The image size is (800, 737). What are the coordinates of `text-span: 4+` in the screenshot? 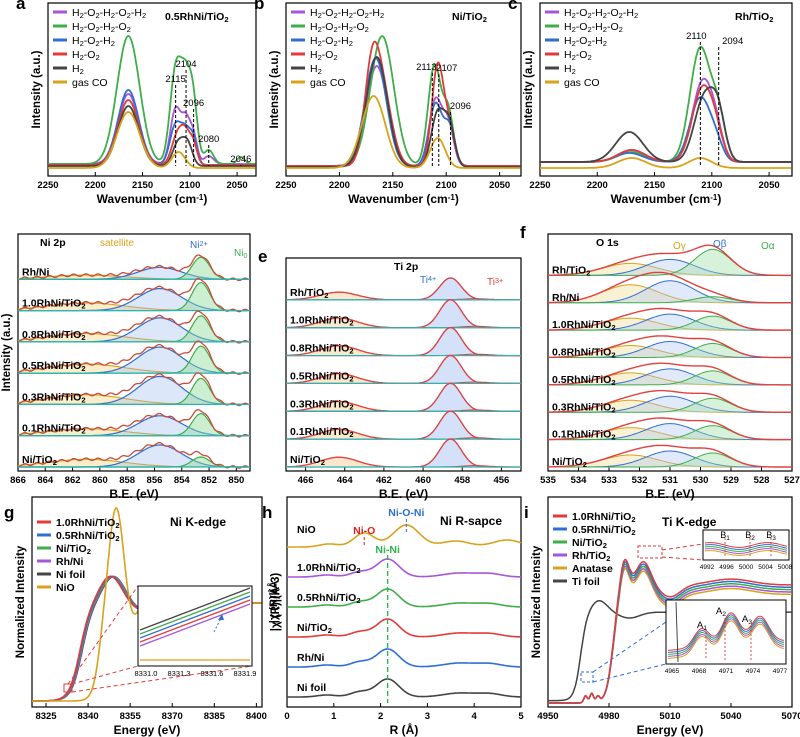 It's located at (432, 278).